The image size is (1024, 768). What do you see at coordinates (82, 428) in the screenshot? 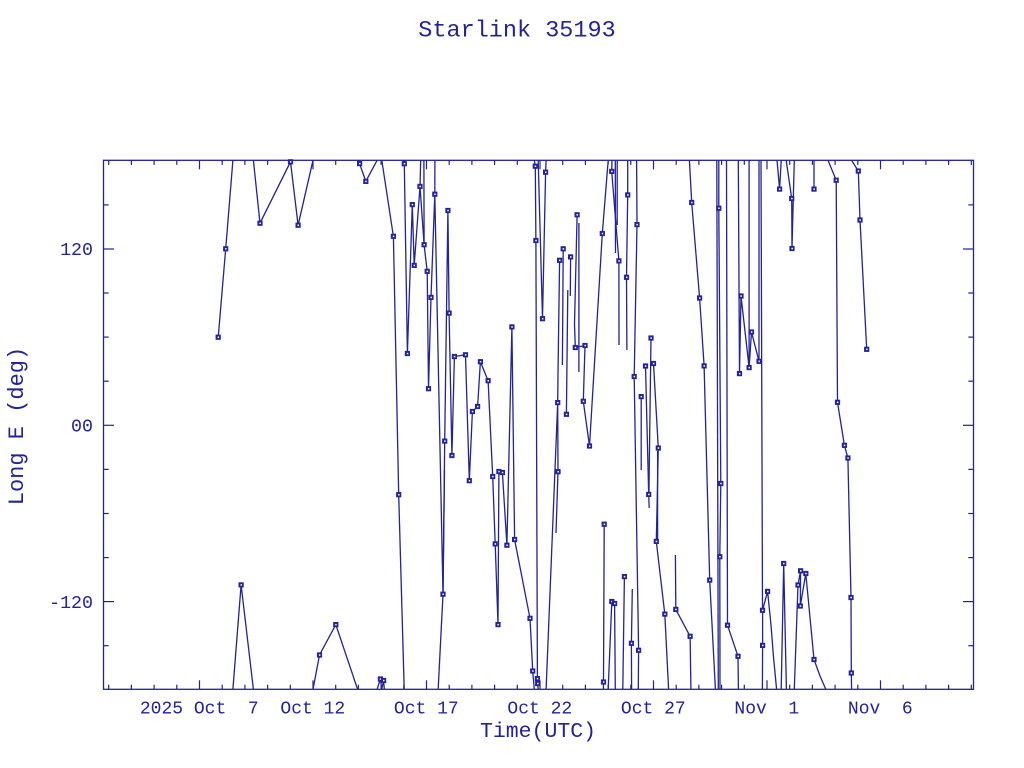
I see `svg-text: 00` at bounding box center [82, 428].